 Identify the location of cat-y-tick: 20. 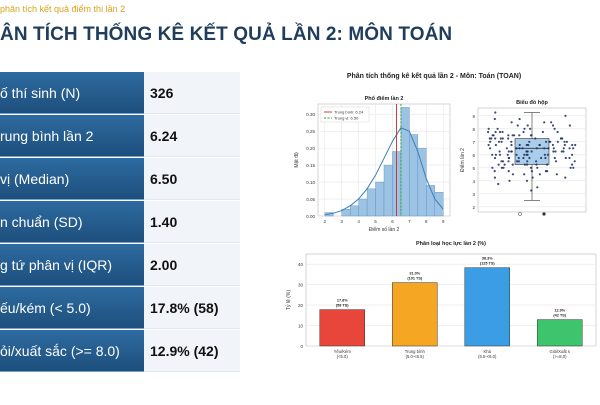
(301, 305).